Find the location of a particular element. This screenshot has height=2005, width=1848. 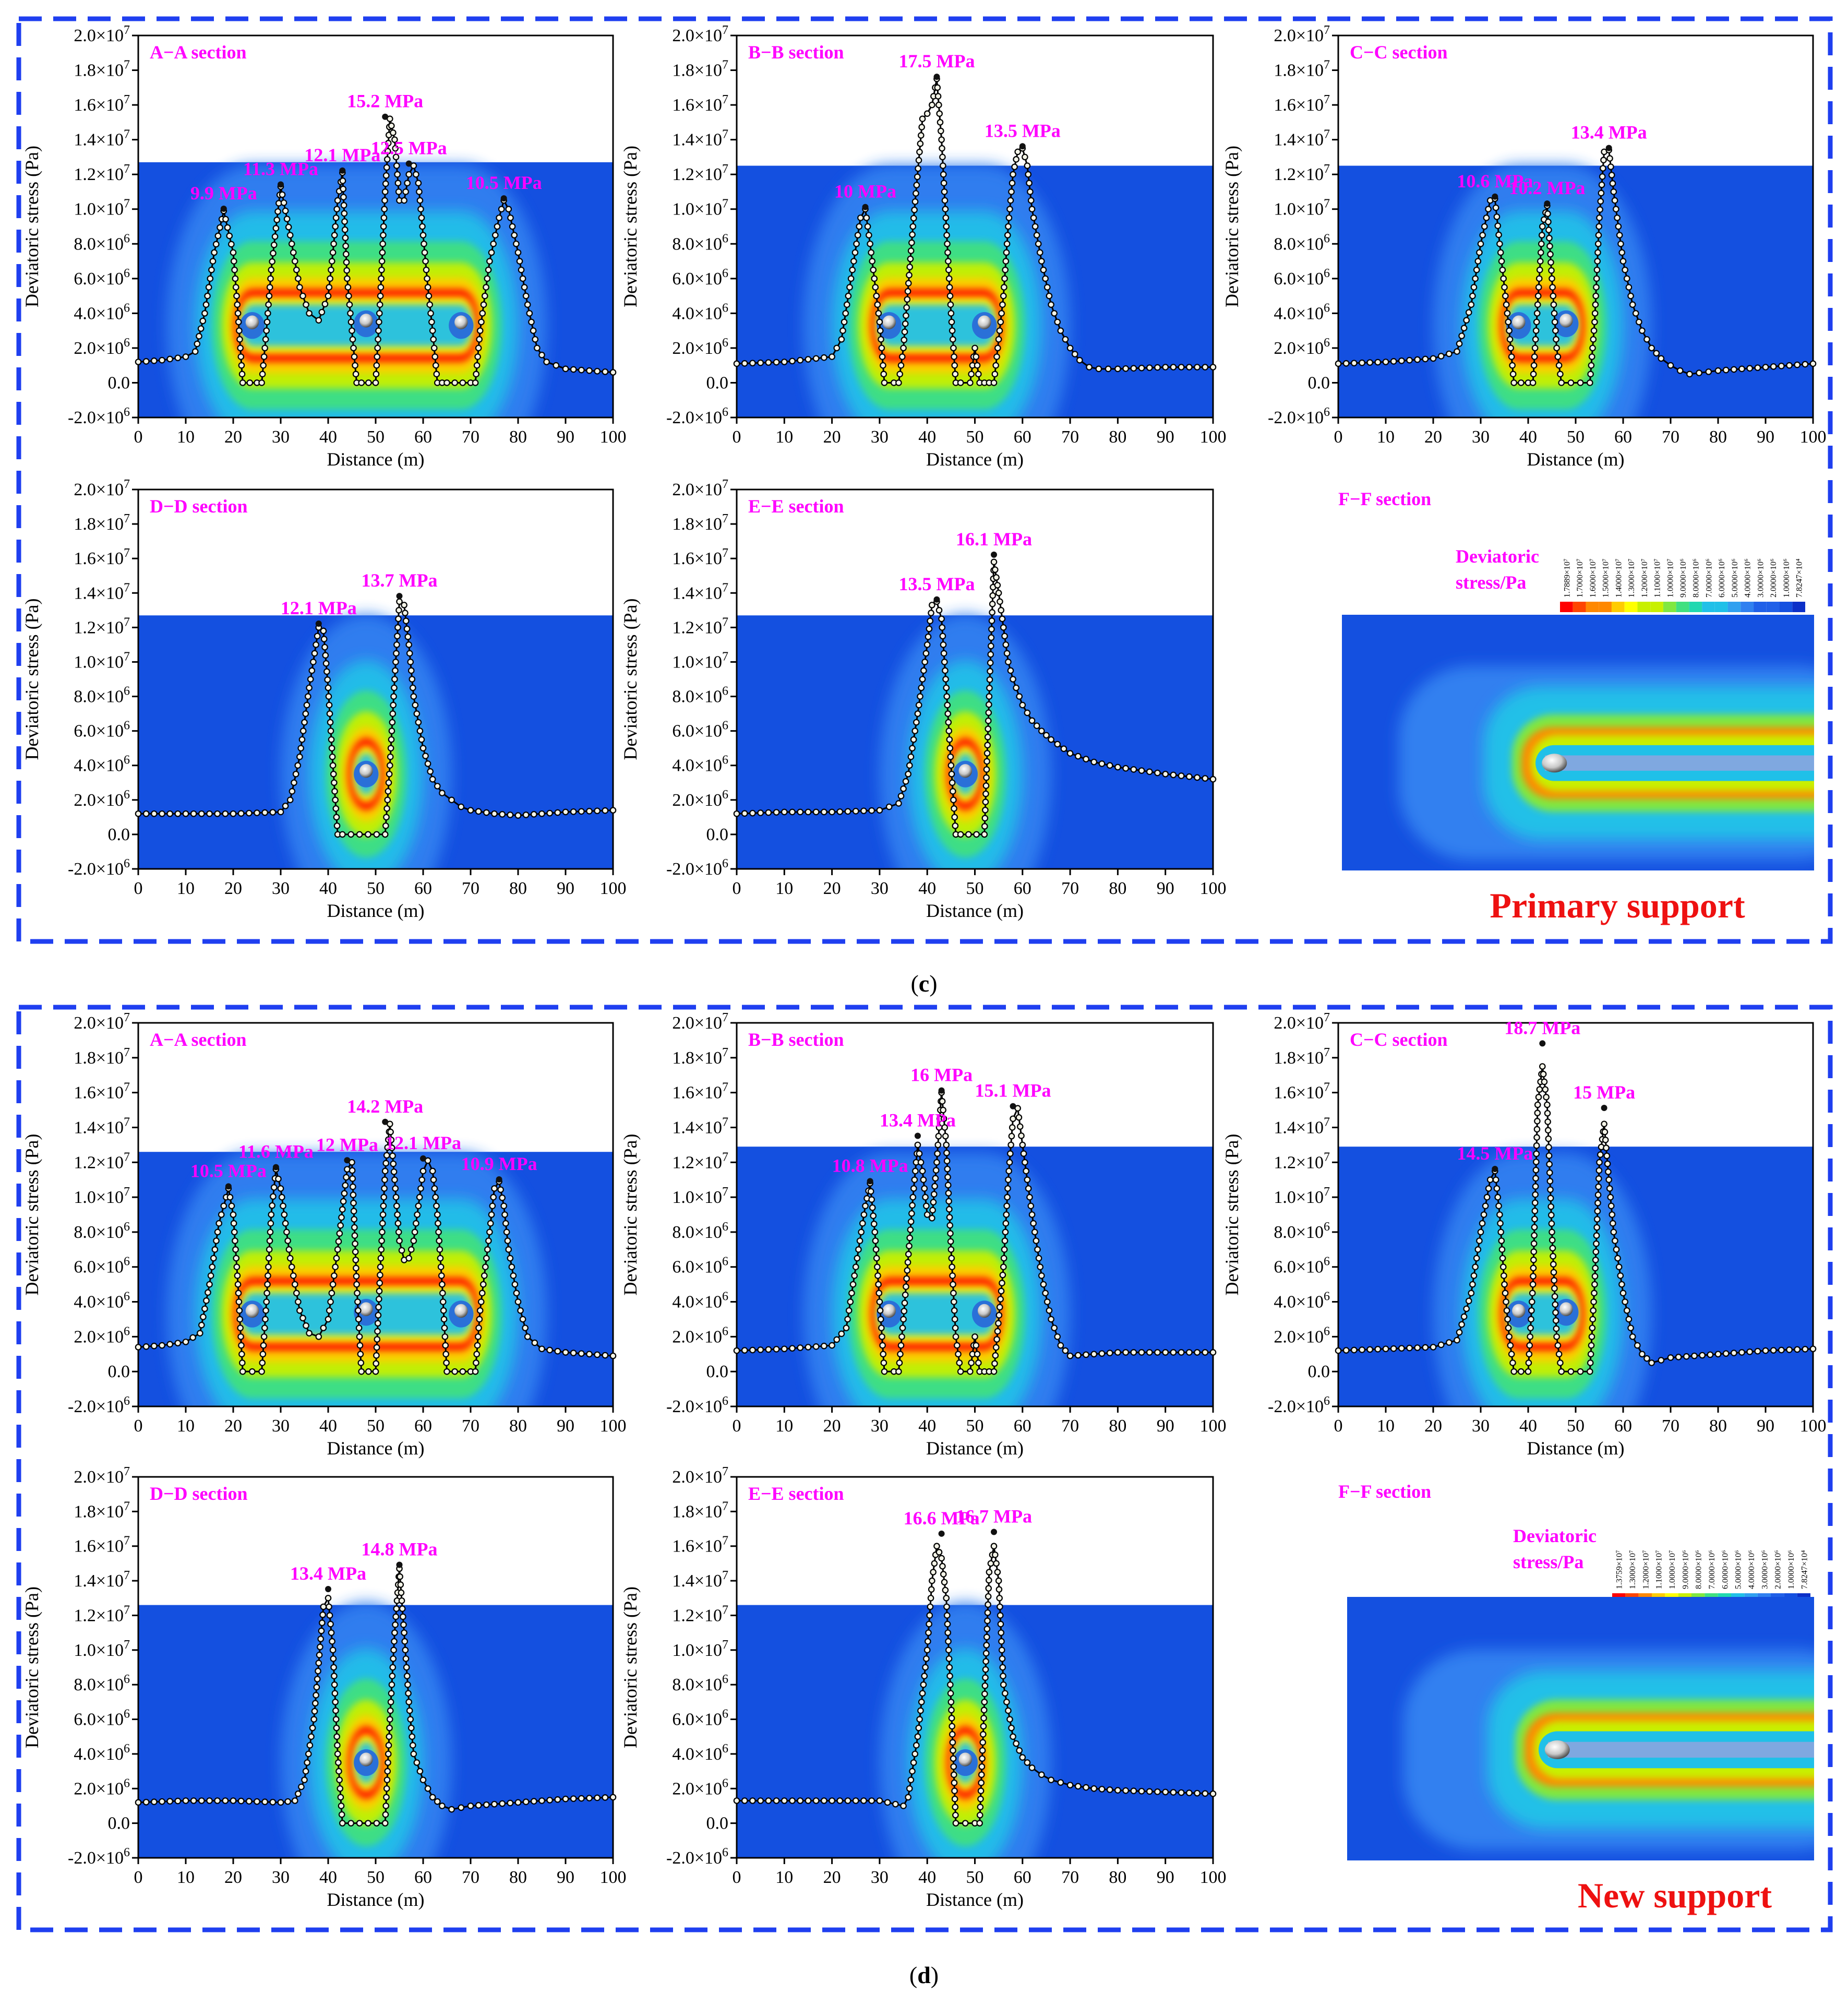

legend-swatch is located at coordinates (1605, 607).